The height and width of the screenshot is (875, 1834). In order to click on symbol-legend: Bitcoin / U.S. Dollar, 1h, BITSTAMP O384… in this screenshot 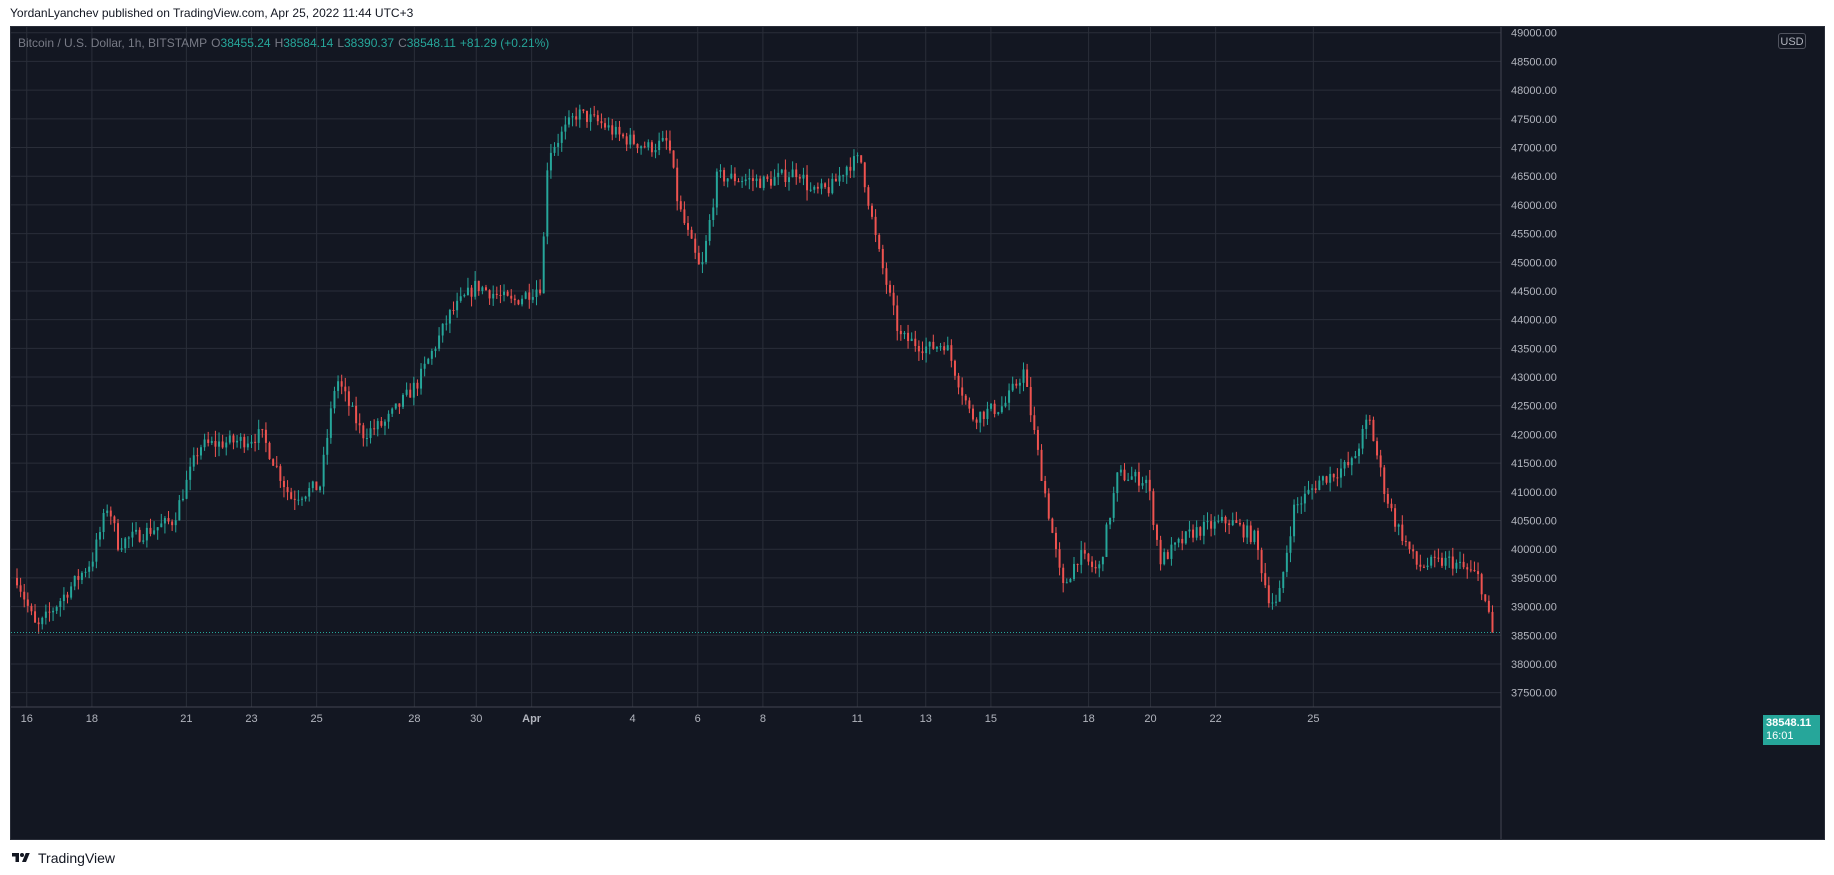, I will do `click(283, 43)`.